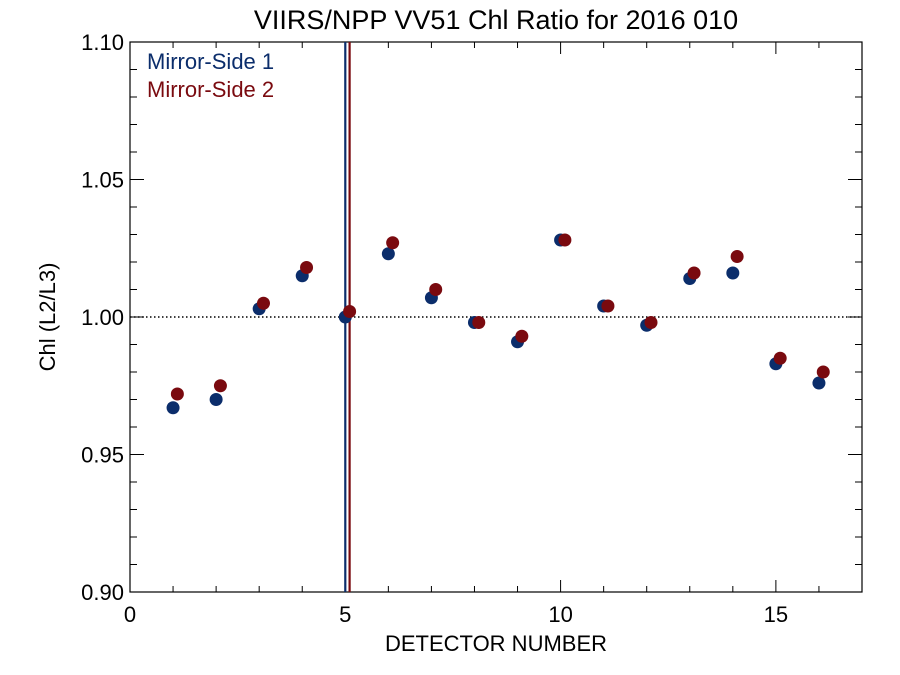  Describe the element at coordinates (210, 75) in the screenshot. I see `legend: Mirror-Side 1 Mirror-Side 2` at that location.